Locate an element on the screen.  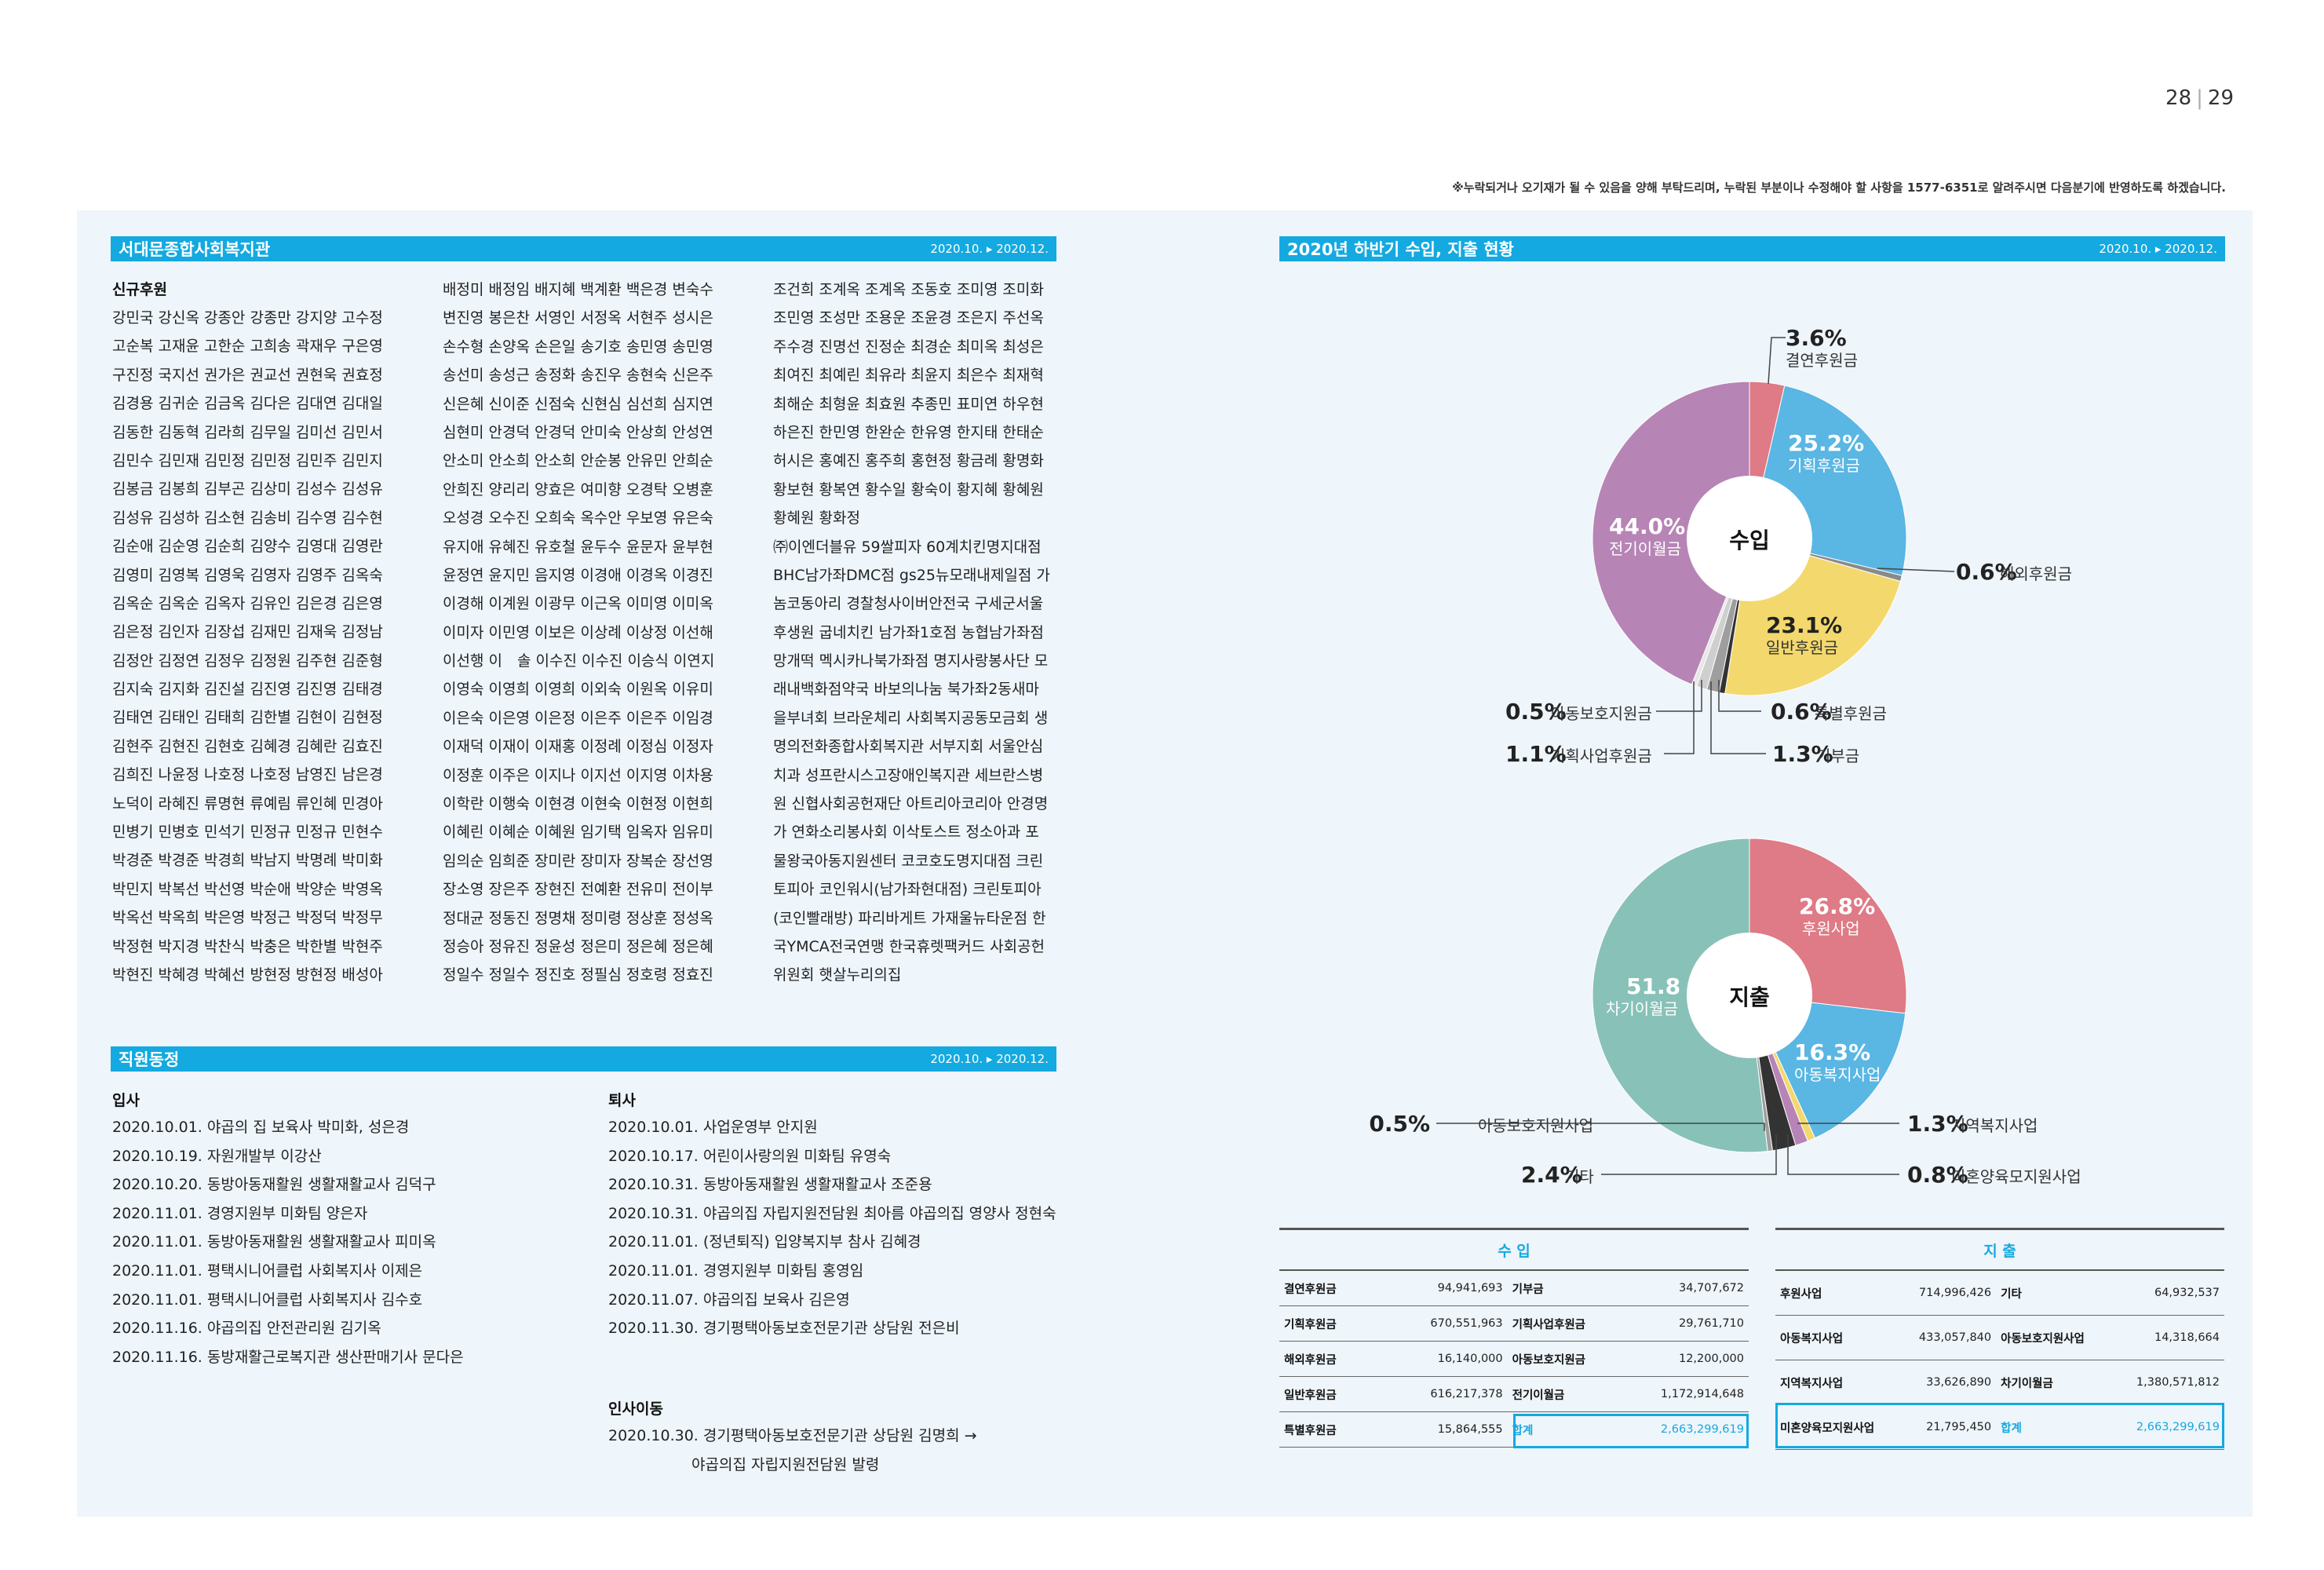
donor-line: 김태연 김태인 김태희 김한별 김현이 김현정 is located at coordinates (248, 718).